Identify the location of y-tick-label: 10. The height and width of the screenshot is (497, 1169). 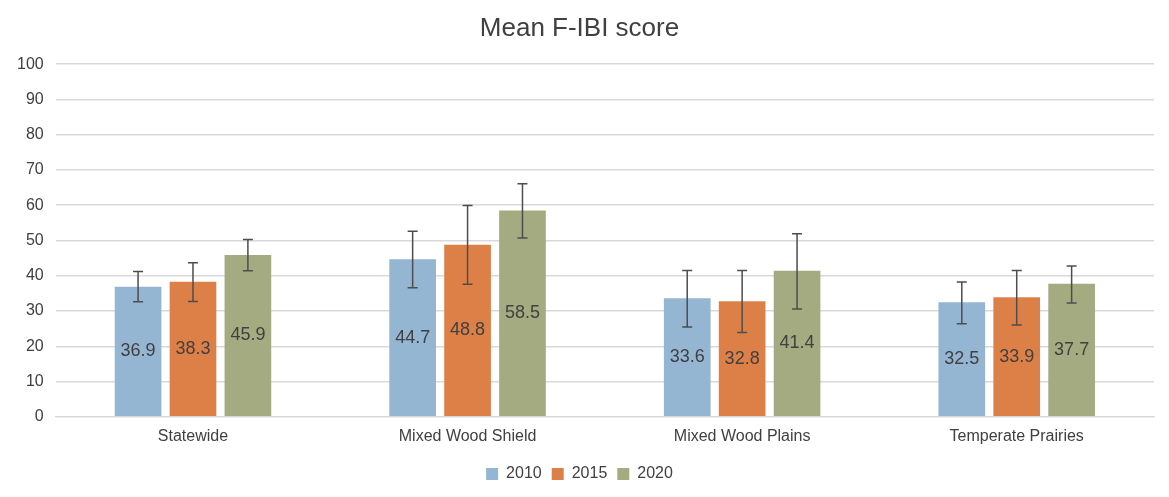
(34, 380).